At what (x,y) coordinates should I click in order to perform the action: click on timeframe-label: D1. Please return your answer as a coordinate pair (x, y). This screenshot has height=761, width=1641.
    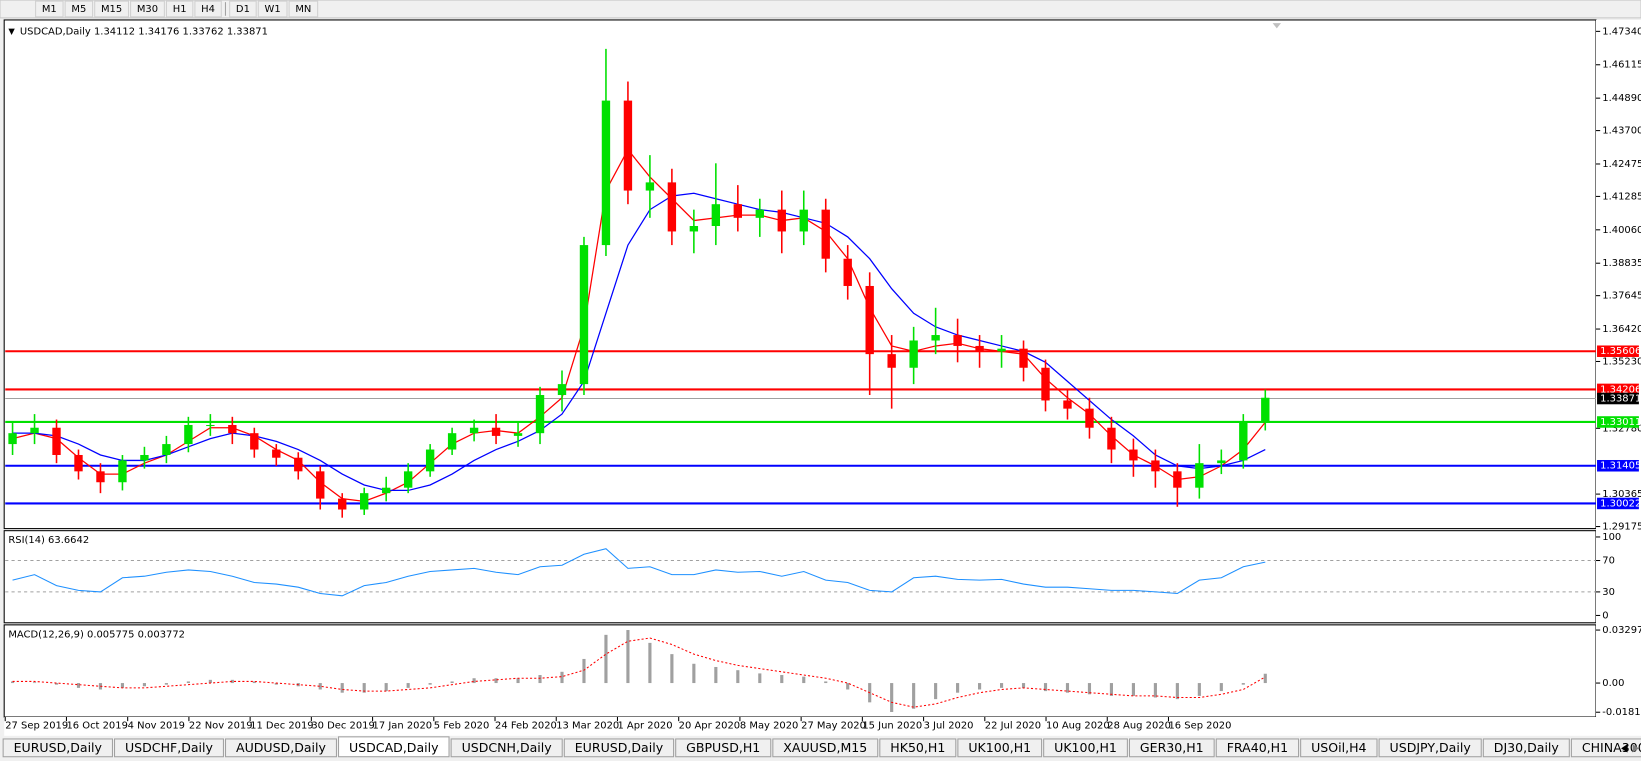
    Looking at the image, I should click on (243, 9).